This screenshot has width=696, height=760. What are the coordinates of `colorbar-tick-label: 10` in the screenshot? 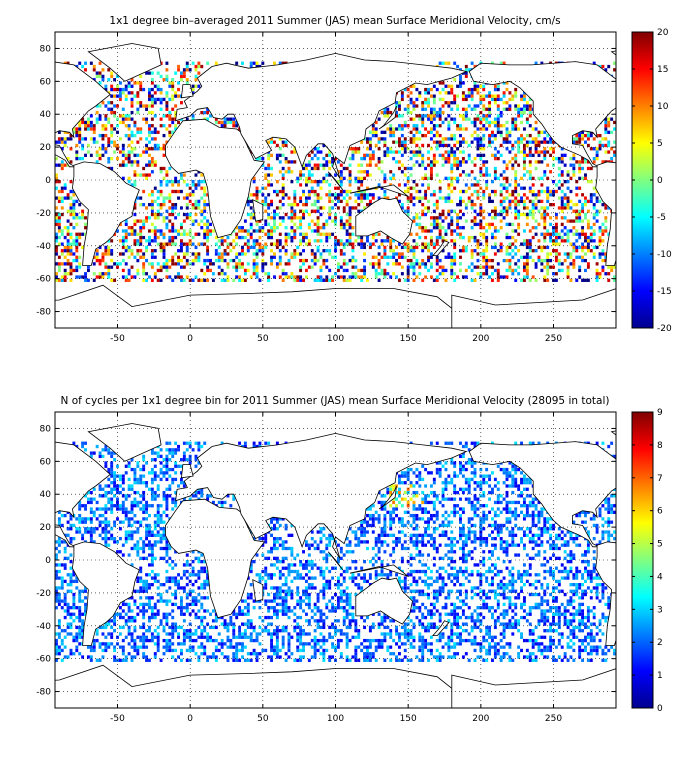 It's located at (663, 107).